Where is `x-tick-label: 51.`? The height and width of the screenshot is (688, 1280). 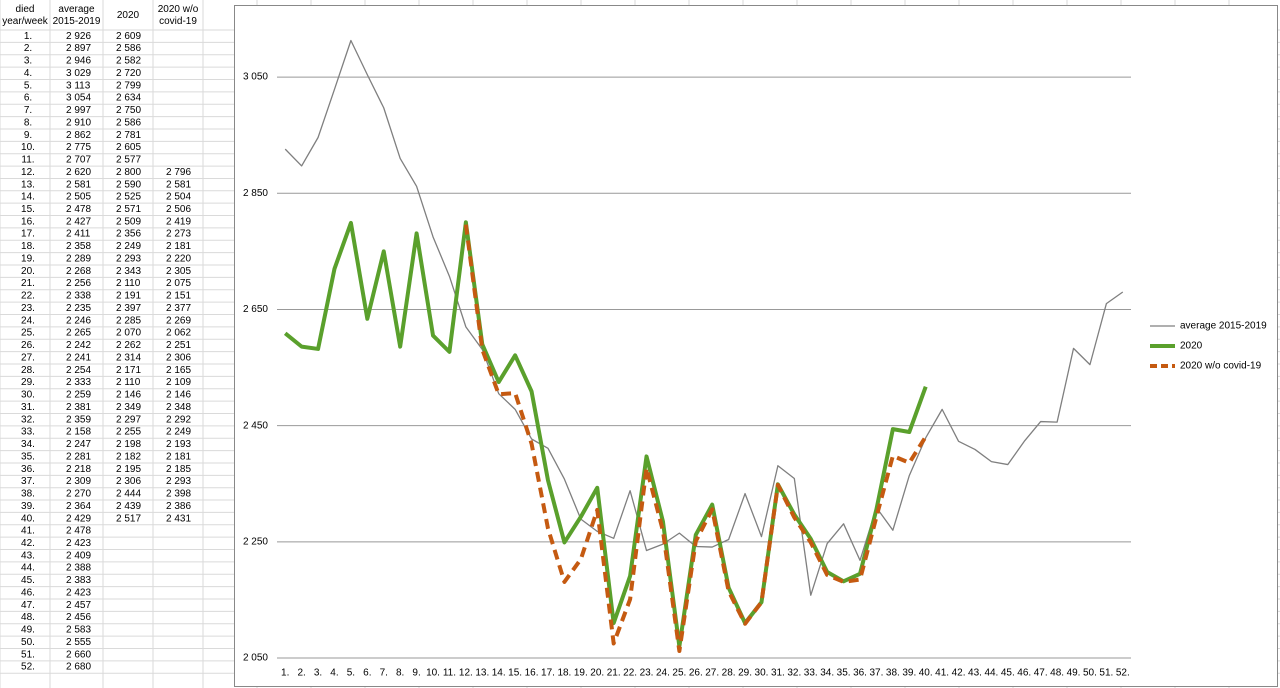 x-tick-label: 51. is located at coordinates (1106, 673).